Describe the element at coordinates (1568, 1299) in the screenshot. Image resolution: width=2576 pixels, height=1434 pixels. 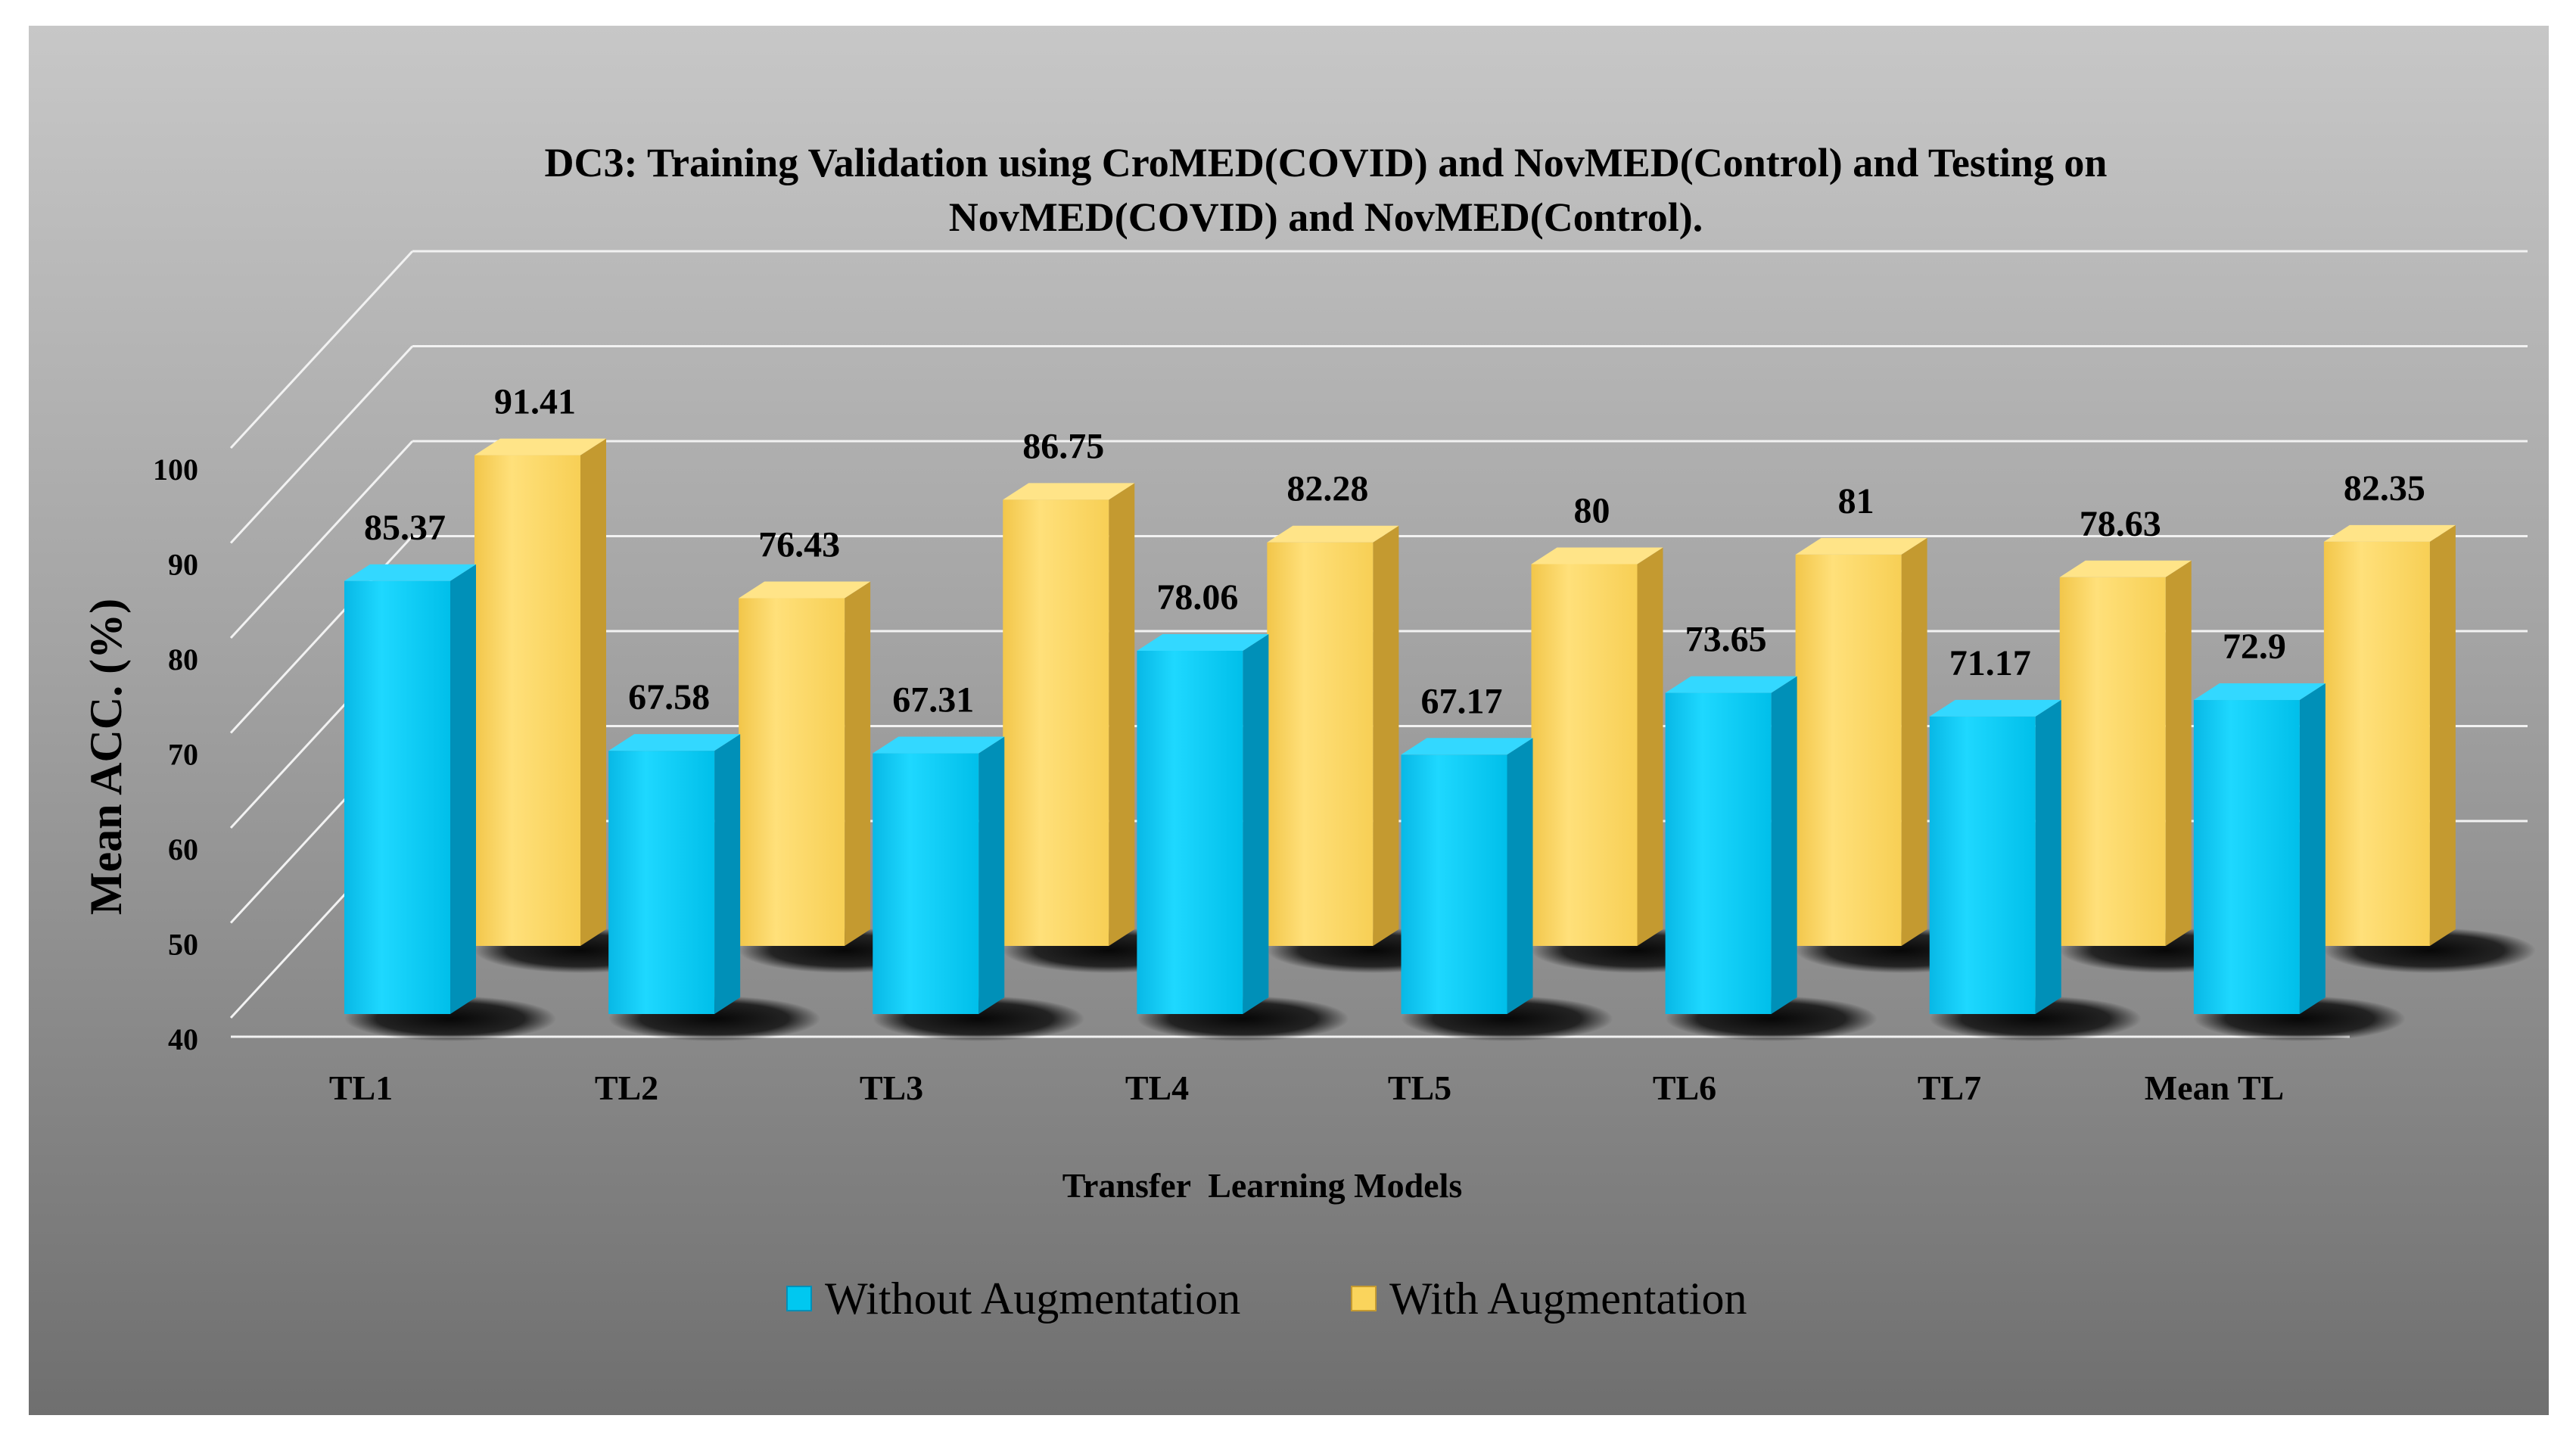
I see `legend-label-with-augmentation: With Augmentation` at that location.